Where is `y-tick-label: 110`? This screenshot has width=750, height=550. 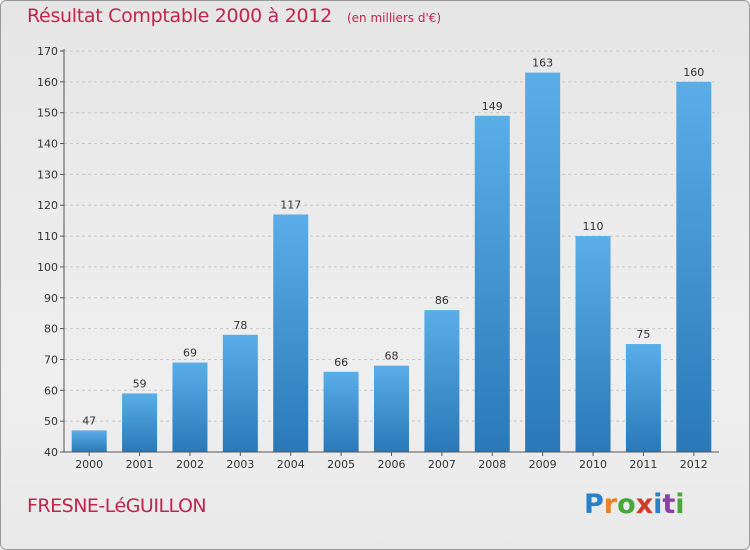 y-tick-label: 110 is located at coordinates (47, 236).